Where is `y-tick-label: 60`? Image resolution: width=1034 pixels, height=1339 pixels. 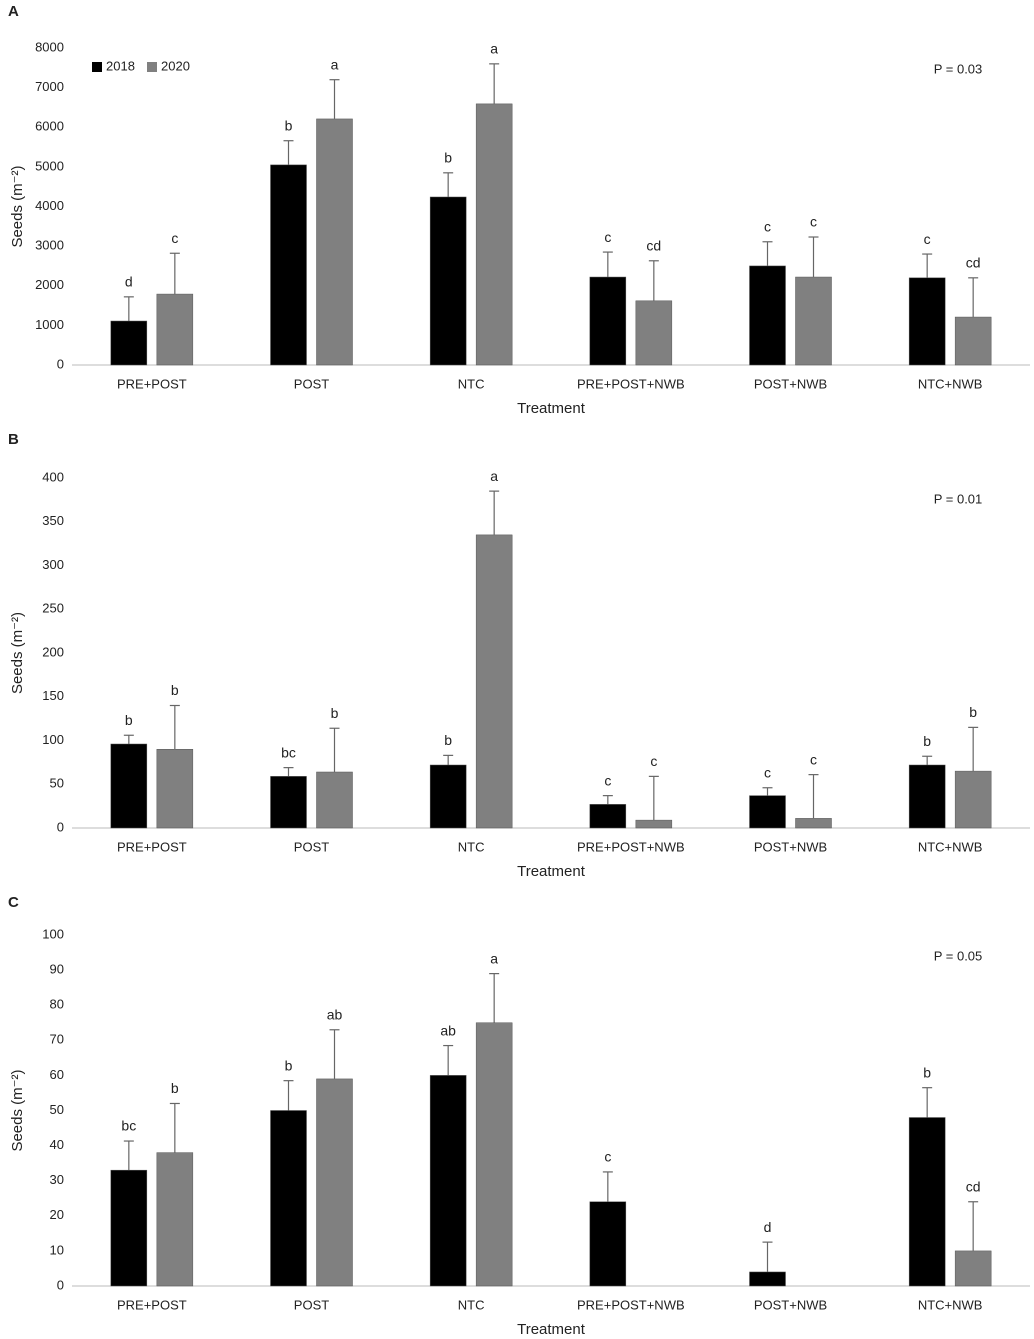
y-tick-label: 60 is located at coordinates (57, 1074).